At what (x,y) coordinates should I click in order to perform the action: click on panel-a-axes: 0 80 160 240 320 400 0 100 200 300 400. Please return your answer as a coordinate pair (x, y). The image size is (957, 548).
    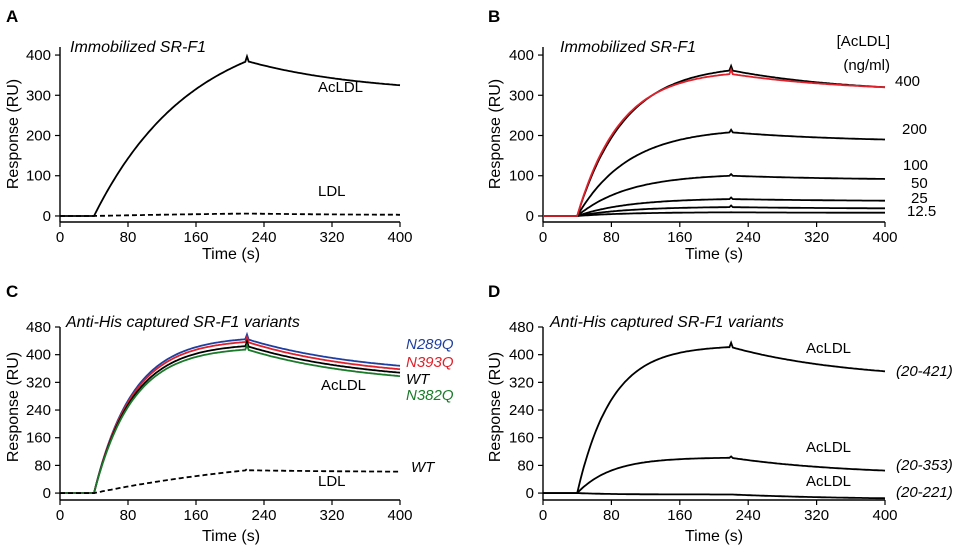
    Looking at the image, I should click on (219, 146).